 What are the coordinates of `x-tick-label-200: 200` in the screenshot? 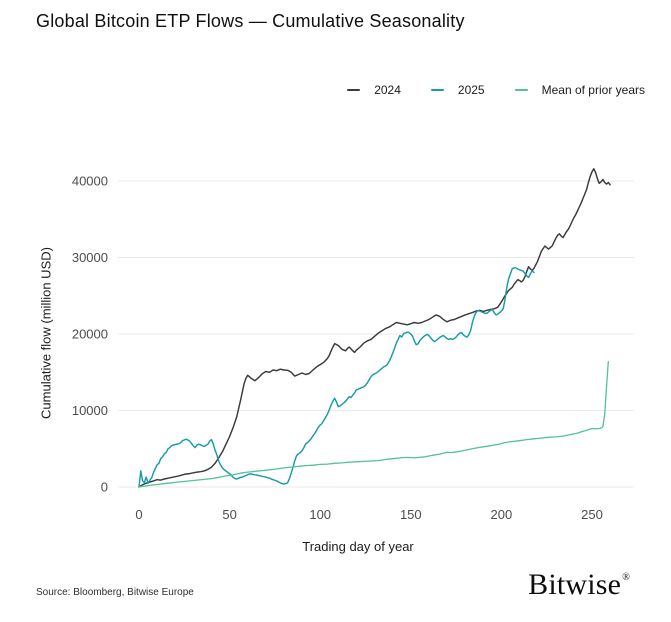 It's located at (502, 514).